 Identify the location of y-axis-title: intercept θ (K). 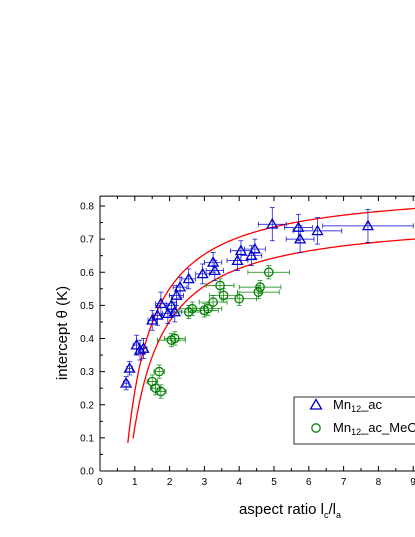
(62, 333).